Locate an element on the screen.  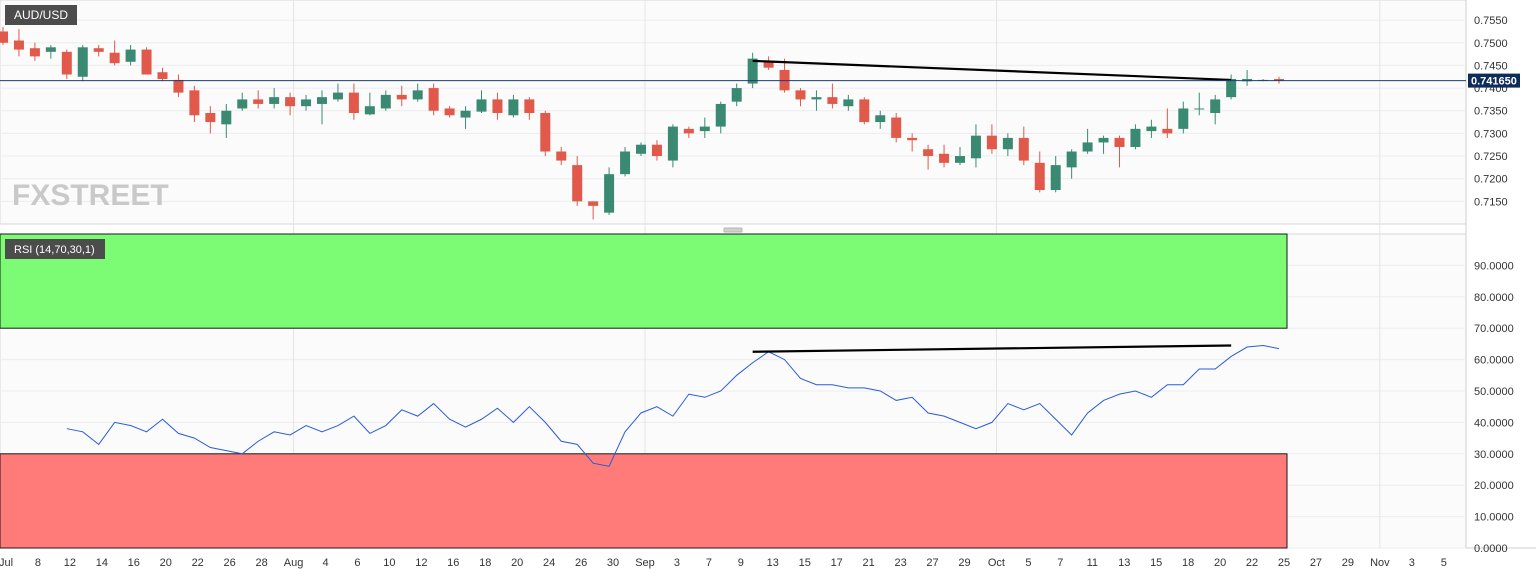
x-tick-label: 26 is located at coordinates (581, 563).